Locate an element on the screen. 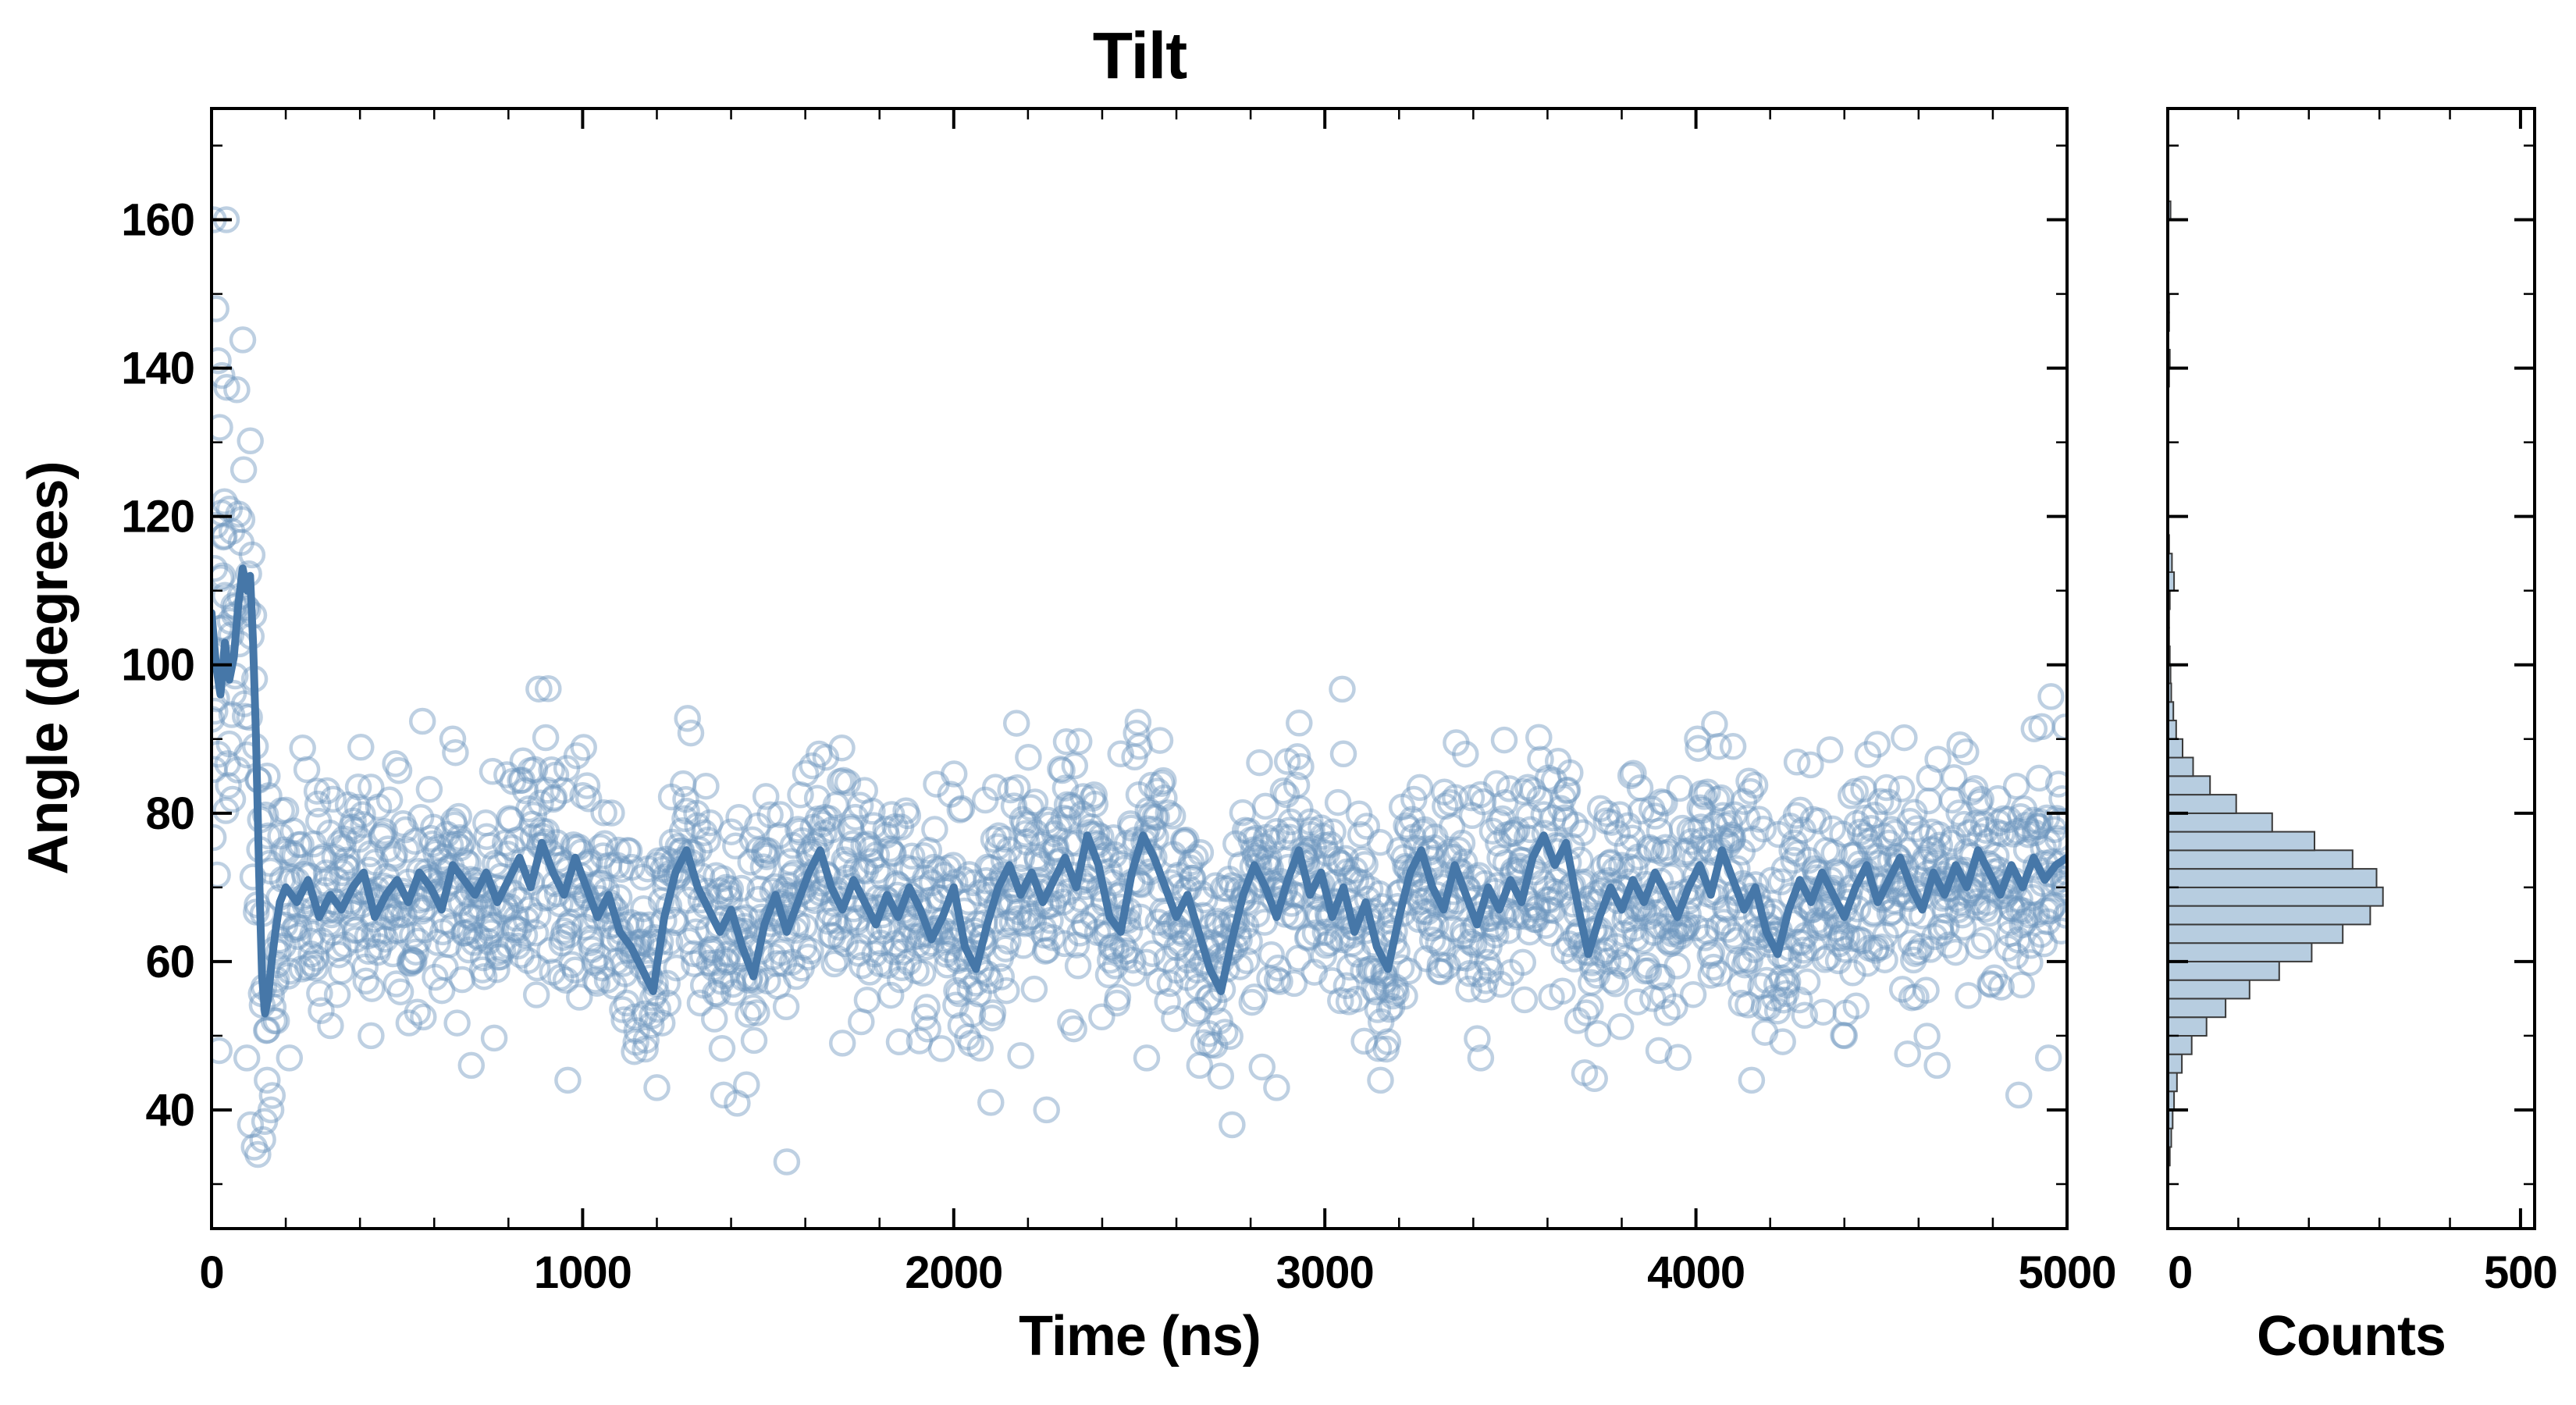  histogram-x-axis-label: Counts is located at coordinates (2351, 1337).